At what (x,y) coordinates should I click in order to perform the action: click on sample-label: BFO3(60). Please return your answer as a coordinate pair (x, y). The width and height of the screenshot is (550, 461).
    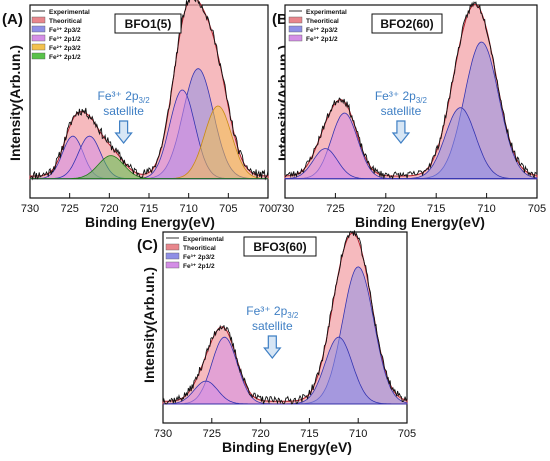
    Looking at the image, I should click on (279, 247).